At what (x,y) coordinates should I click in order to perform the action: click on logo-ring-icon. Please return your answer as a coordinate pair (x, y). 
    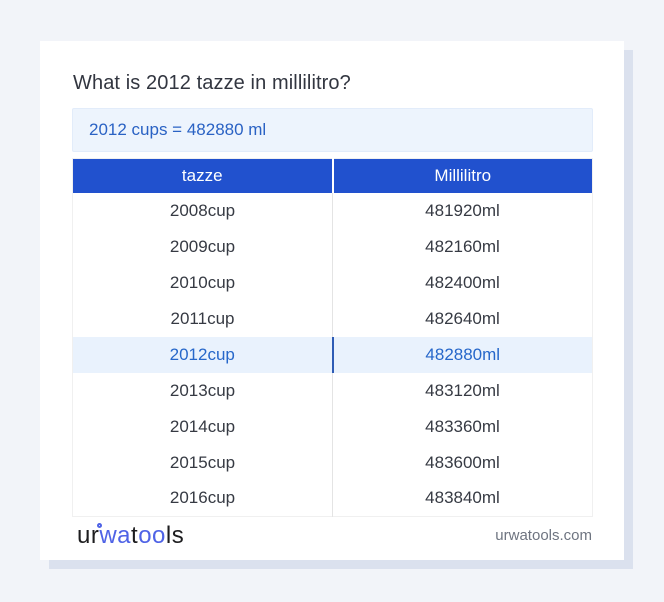
    Looking at the image, I should click on (100, 525).